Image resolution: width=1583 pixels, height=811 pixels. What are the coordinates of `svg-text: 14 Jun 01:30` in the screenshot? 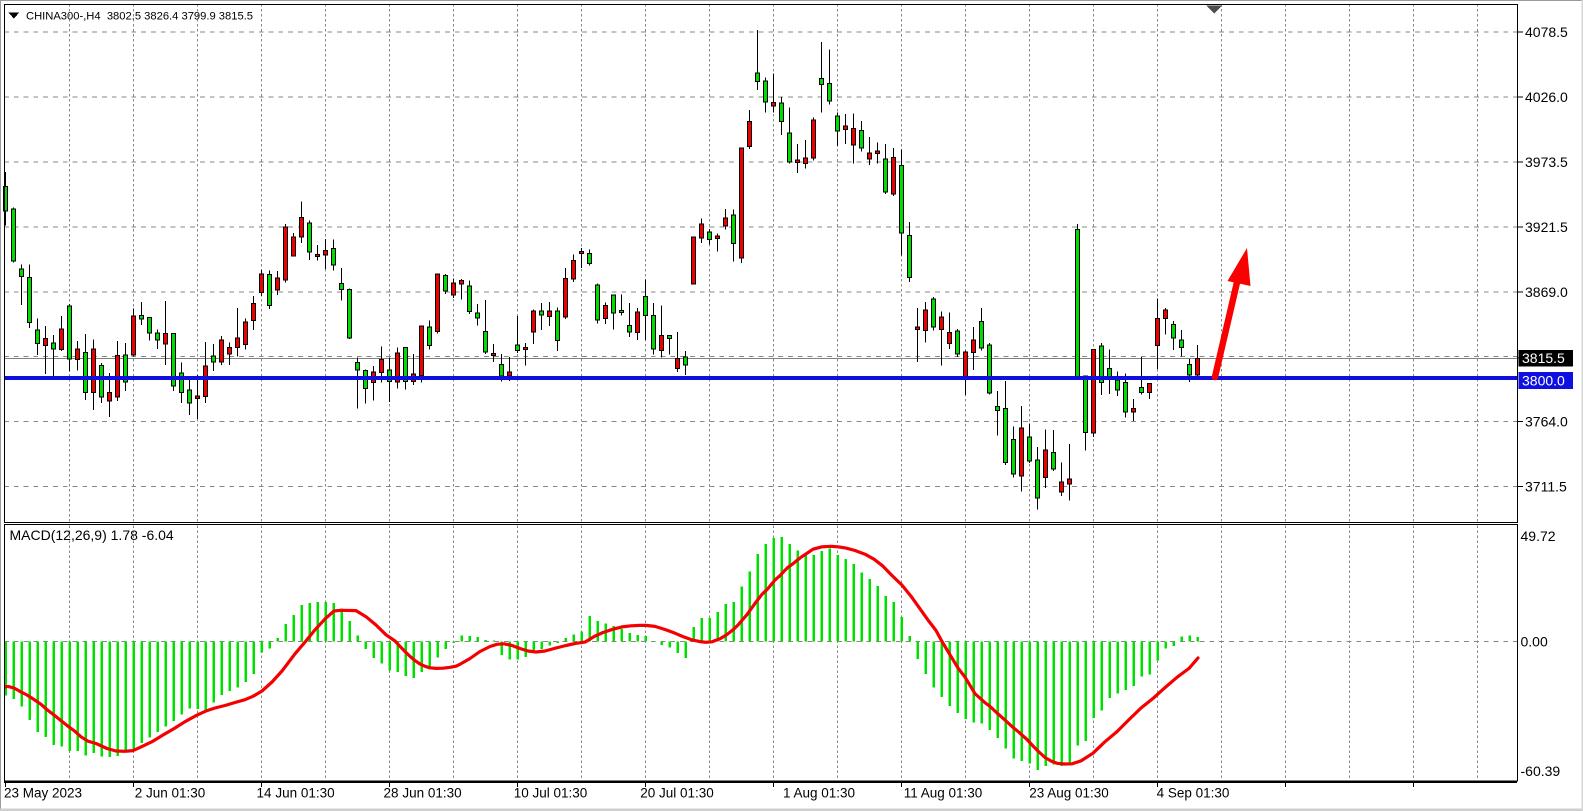 It's located at (296, 793).